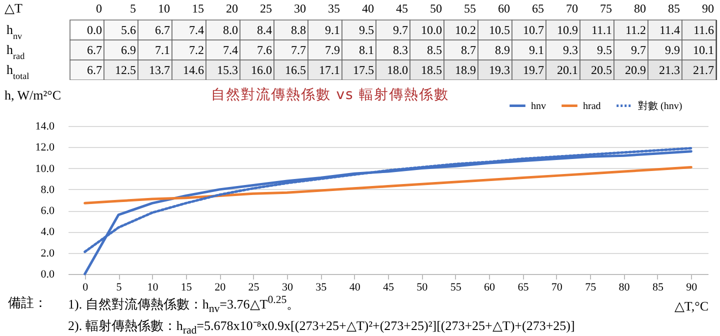  I want to click on data-label: 9.9, so click(672, 50).